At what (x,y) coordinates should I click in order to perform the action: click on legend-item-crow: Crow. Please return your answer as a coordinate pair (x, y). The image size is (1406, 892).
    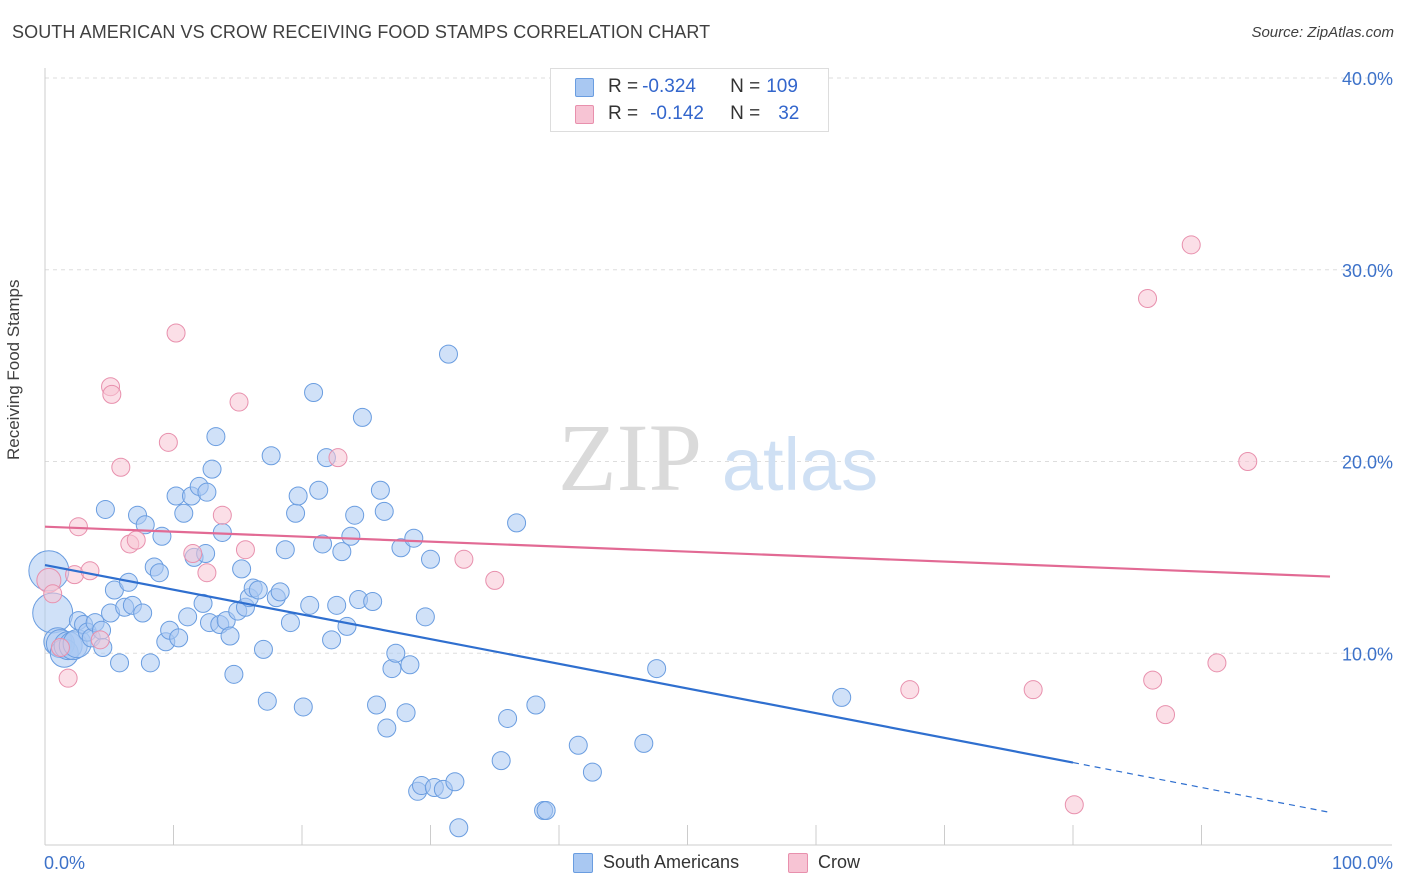
    Looking at the image, I should click on (824, 862).